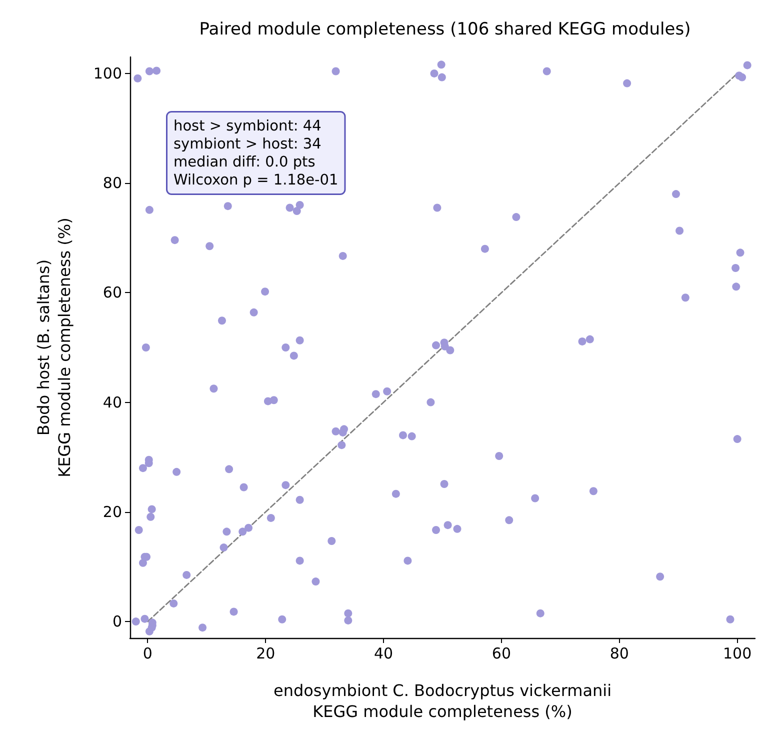  Describe the element at coordinates (384, 653) in the screenshot. I see `x-tick-label: 40` at that location.